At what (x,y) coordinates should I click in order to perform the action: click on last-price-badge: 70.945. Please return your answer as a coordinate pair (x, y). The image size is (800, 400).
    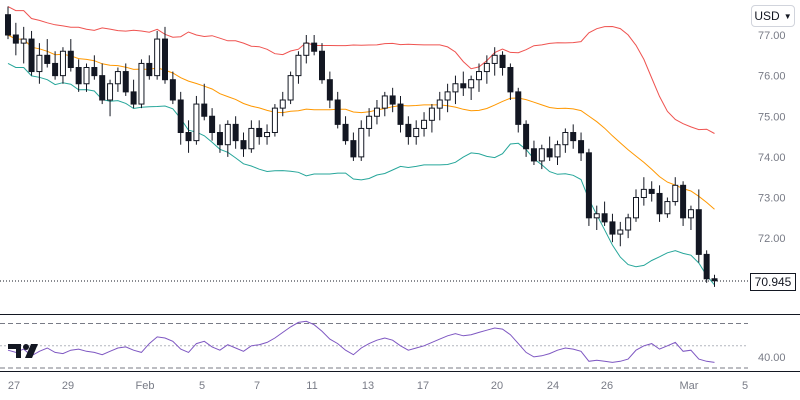
    Looking at the image, I should click on (773, 282).